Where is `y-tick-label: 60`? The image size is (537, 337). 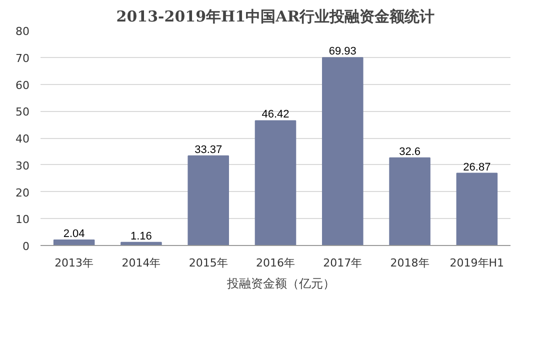
y-tick-label: 60 is located at coordinates (23, 85).